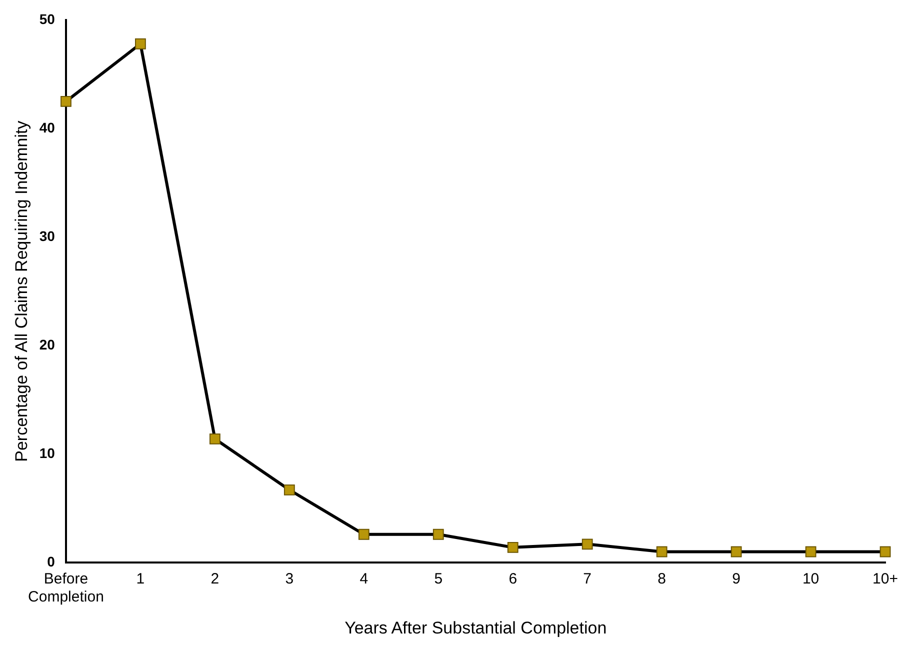 This screenshot has height=651, width=914. I want to click on x-axis-title: Years After Substantial Completion, so click(475, 628).